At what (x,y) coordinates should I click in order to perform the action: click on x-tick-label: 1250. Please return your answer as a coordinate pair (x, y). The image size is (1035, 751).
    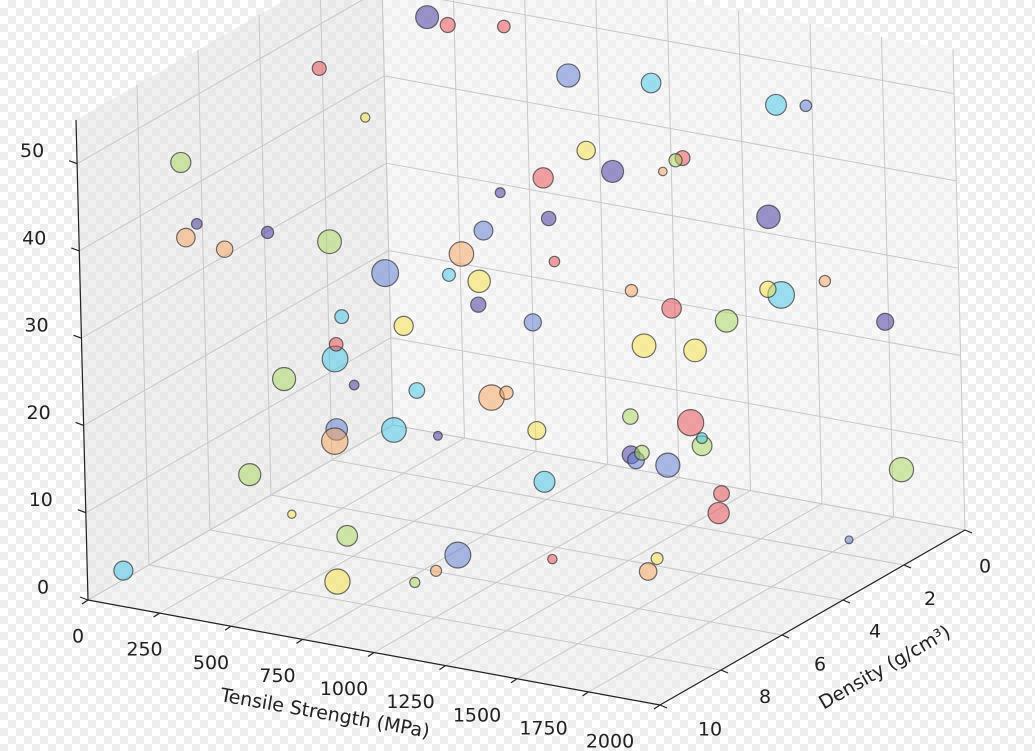
    Looking at the image, I should click on (410, 702).